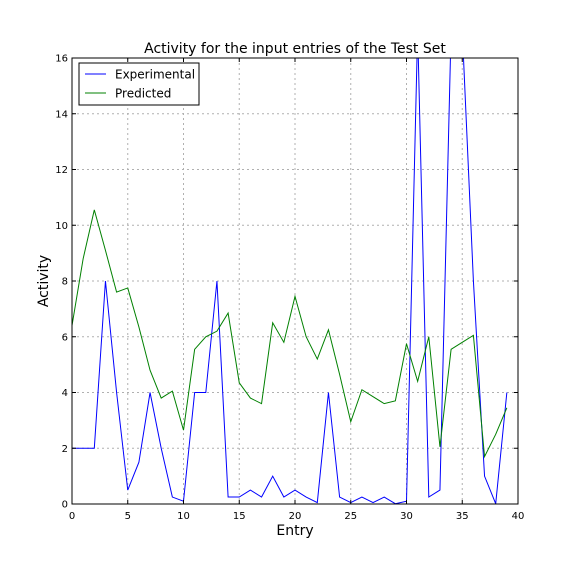 Image resolution: width=576 pixels, height=576 pixels. Describe the element at coordinates (61, 170) in the screenshot. I see `y-tick-label: 12` at that location.